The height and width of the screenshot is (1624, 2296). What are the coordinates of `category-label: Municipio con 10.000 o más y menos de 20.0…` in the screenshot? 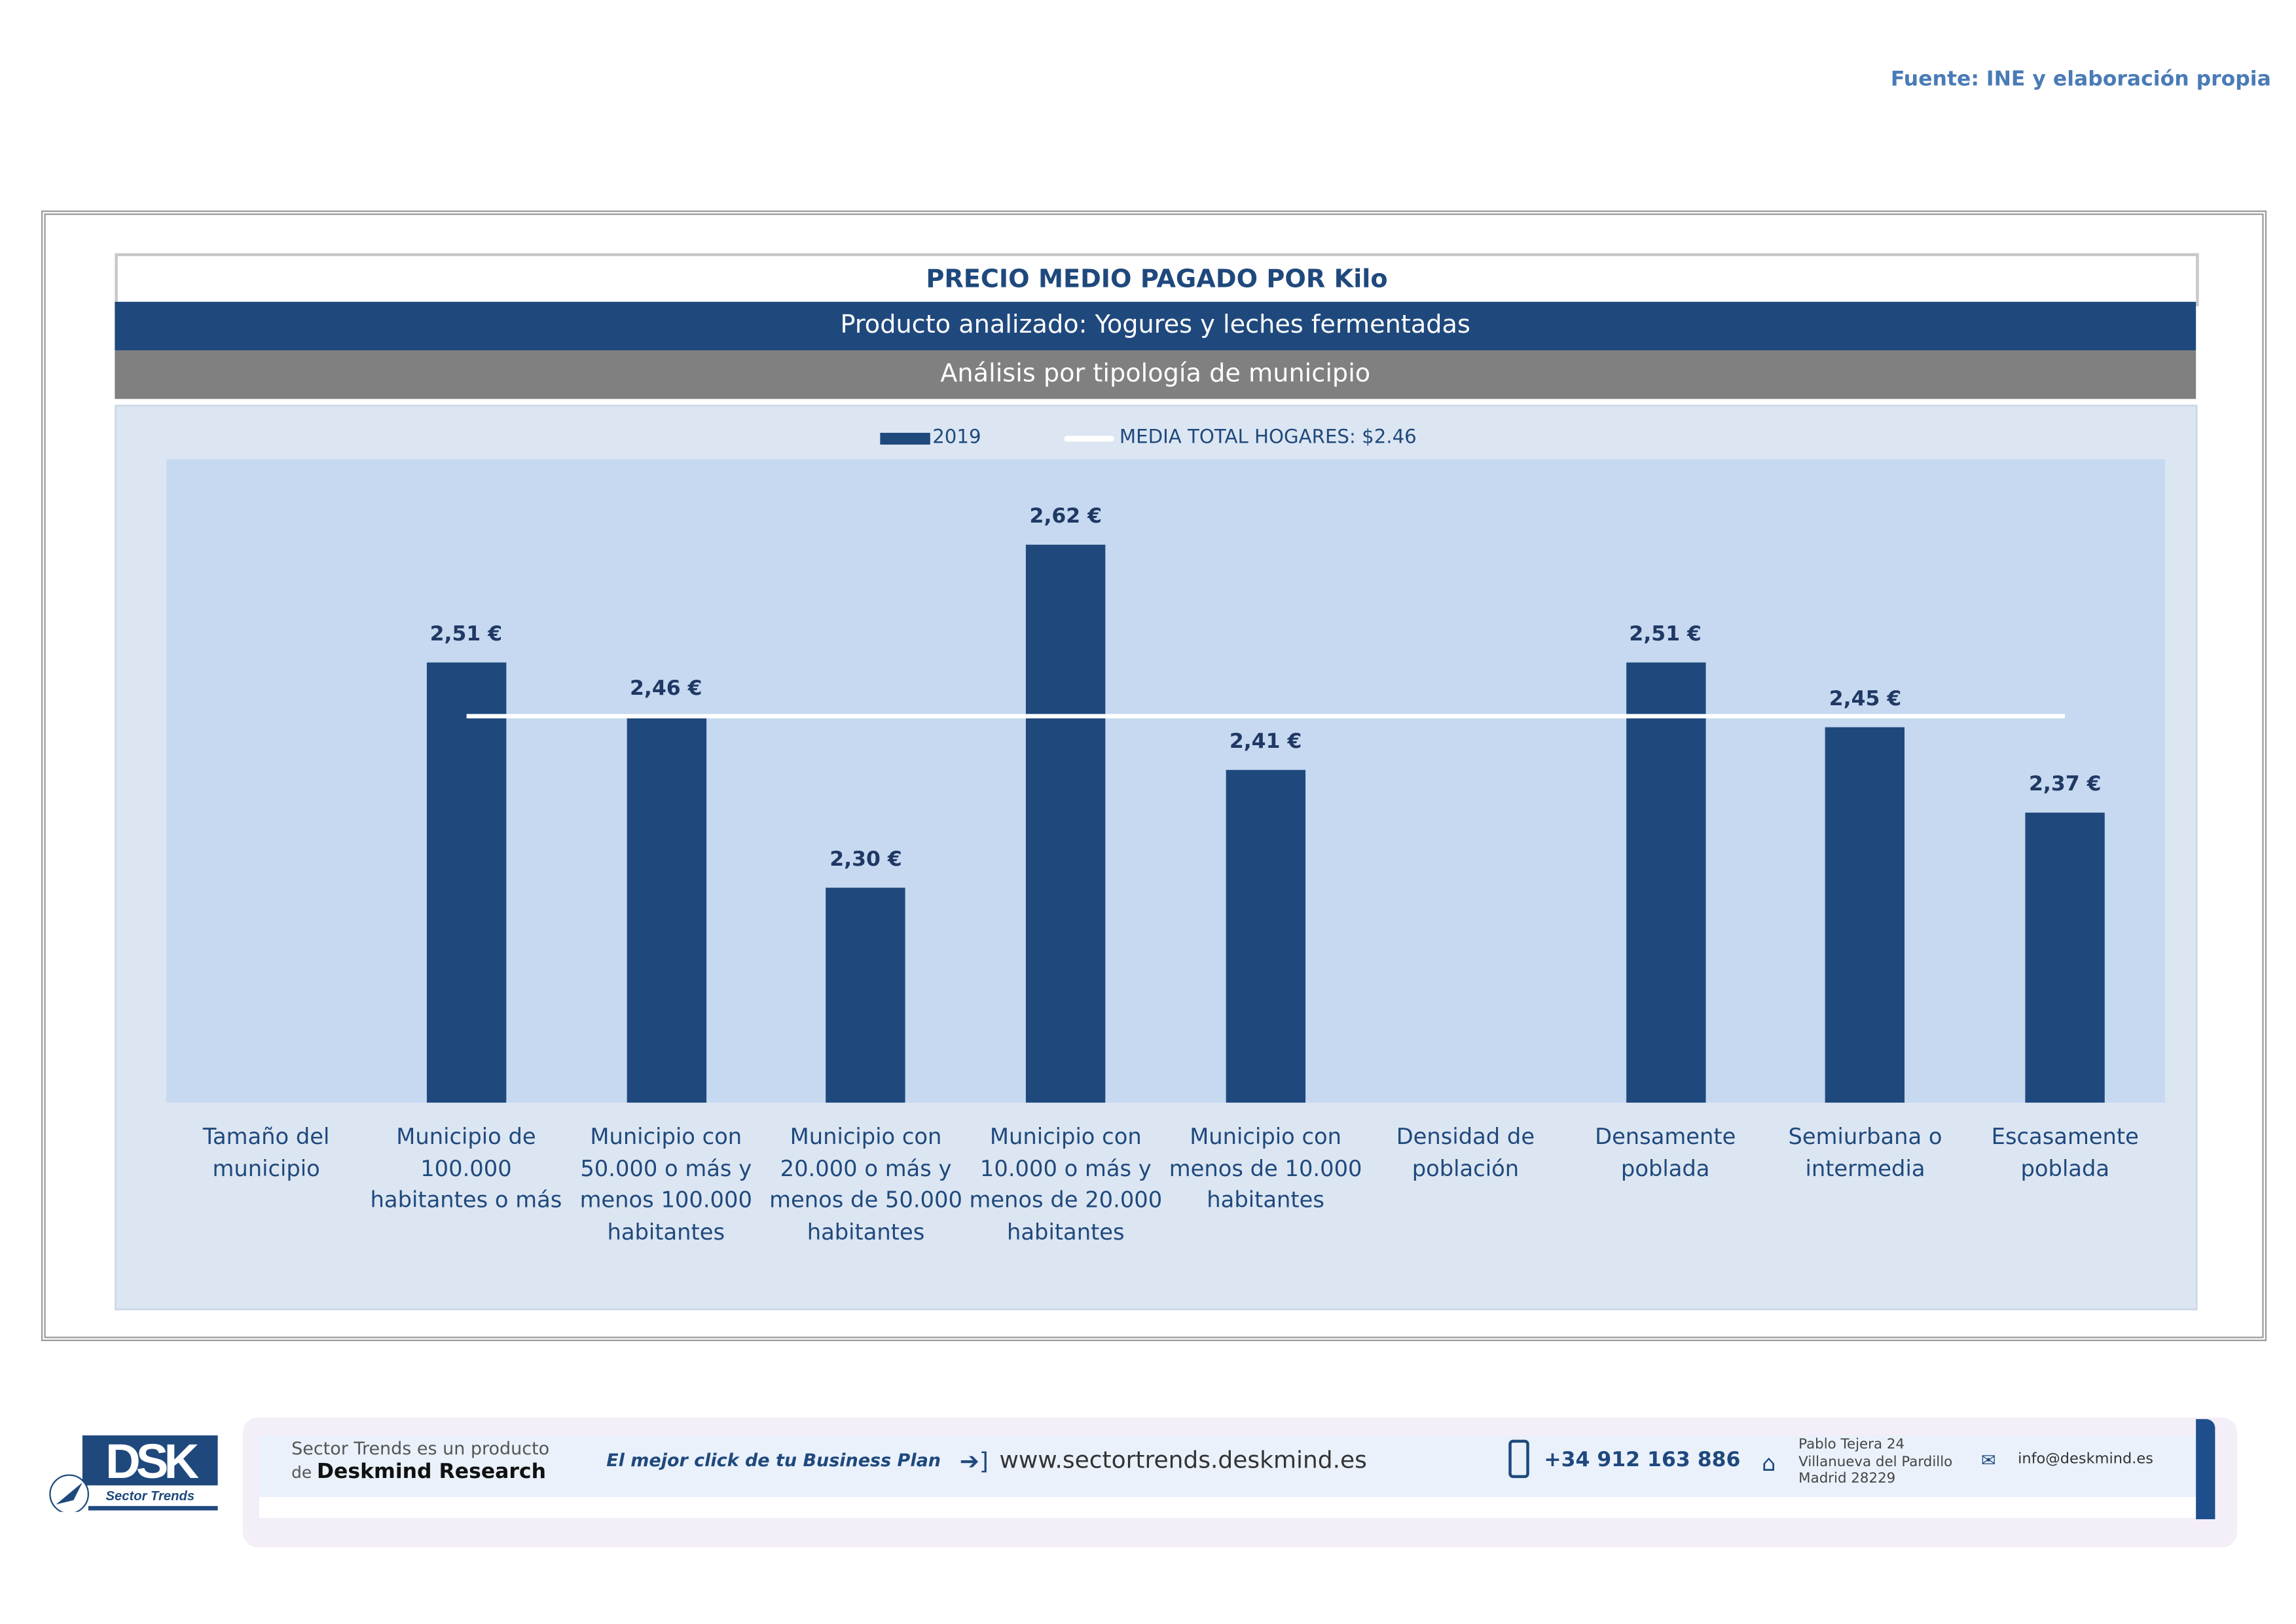 It's located at (1066, 1185).